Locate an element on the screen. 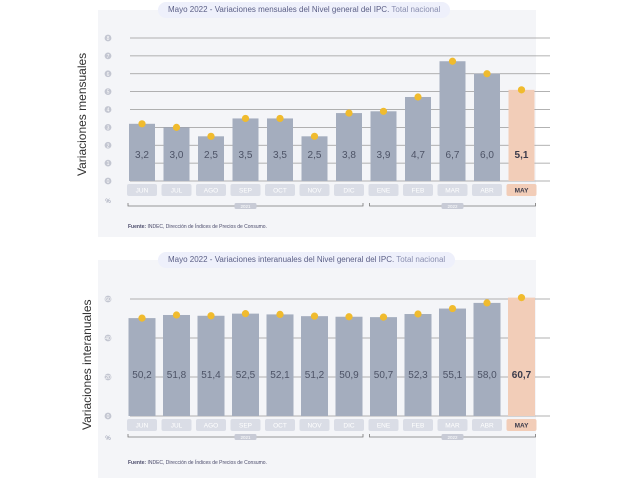 The height and width of the screenshot is (495, 623). month-label: JUN is located at coordinates (142, 191).